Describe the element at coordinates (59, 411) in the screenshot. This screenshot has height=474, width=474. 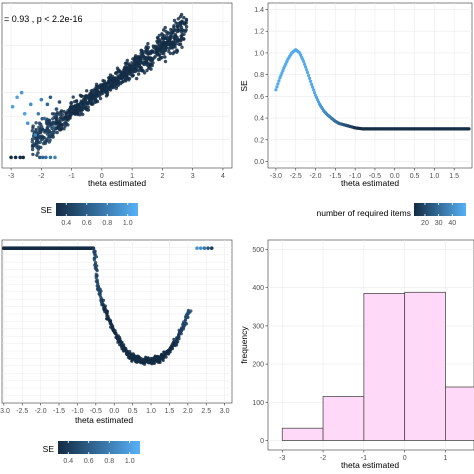
I see `x-tick-label: -1.5` at that location.